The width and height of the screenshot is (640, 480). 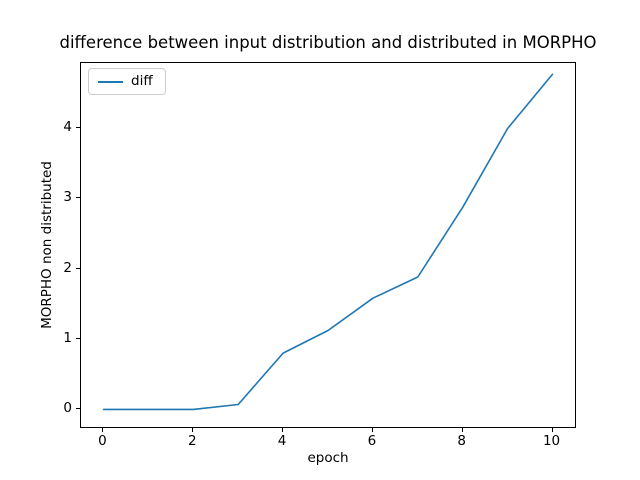 What do you see at coordinates (47, 245) in the screenshot?
I see `y-axis-label: MORPHO non distributed` at bounding box center [47, 245].